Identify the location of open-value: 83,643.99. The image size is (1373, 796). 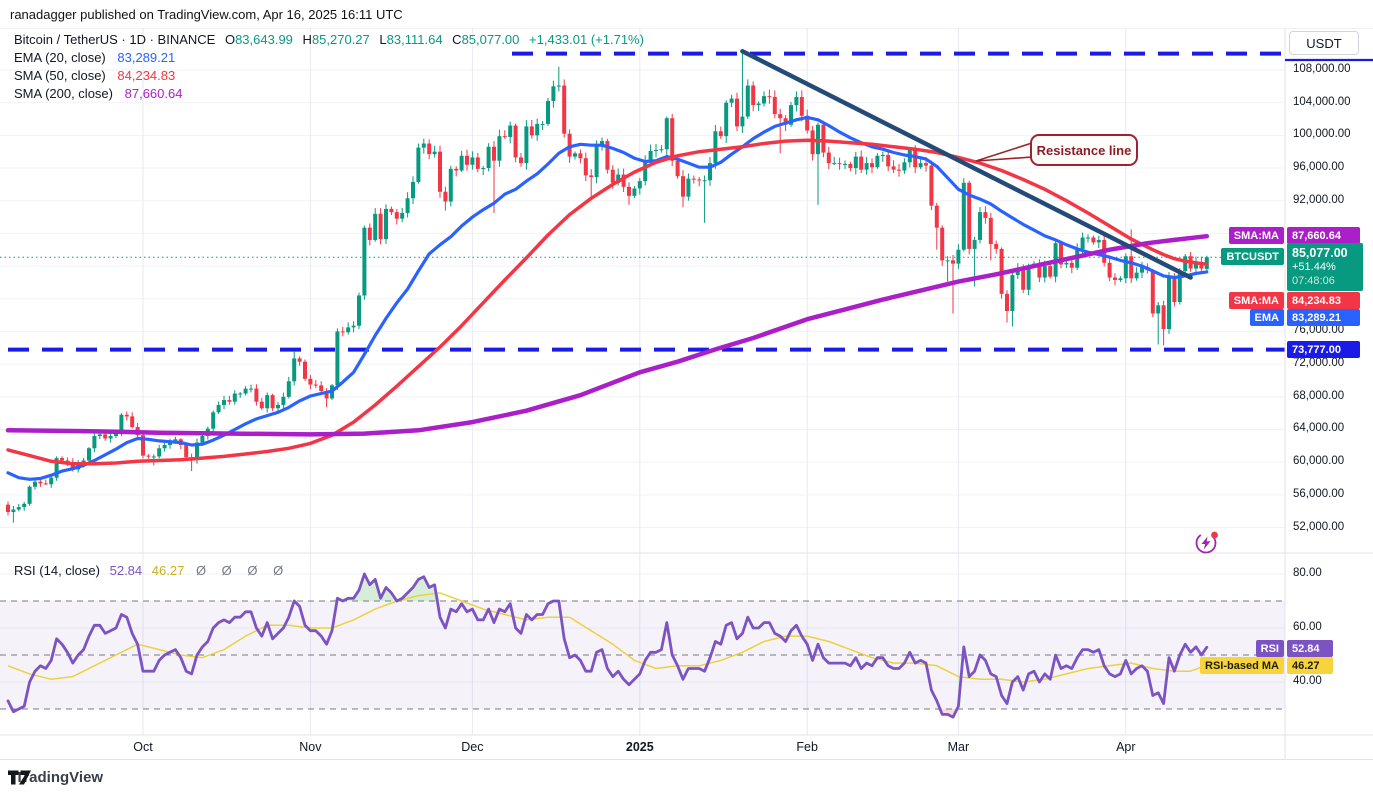
(264, 39).